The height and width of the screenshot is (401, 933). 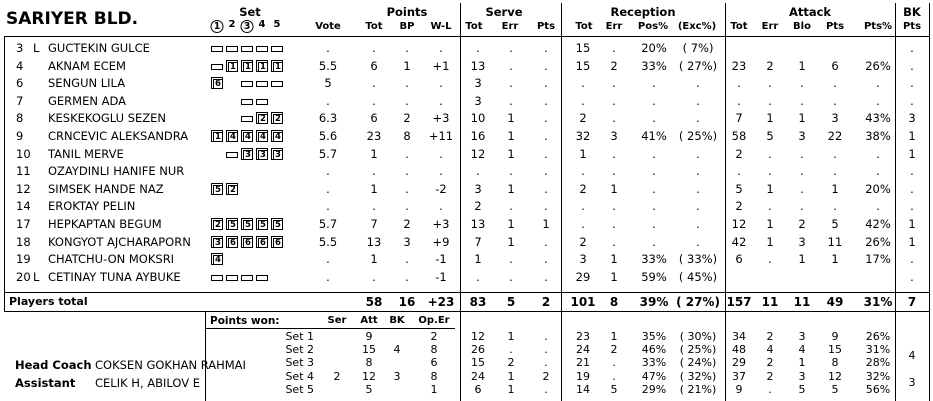 I want to click on set-cell-s-err: 2, so click(x=511, y=363).